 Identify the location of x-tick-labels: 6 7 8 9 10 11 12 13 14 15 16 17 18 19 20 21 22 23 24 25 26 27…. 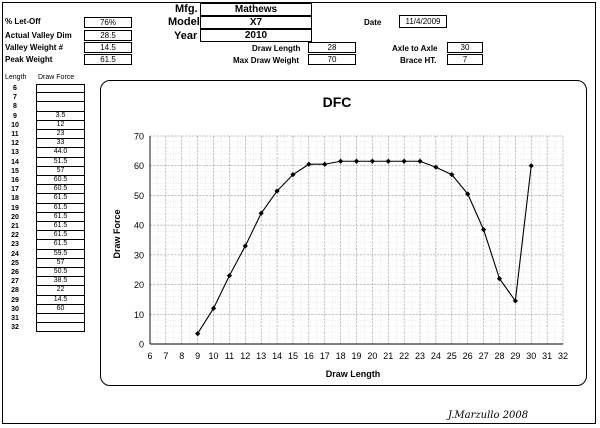
(357, 356).